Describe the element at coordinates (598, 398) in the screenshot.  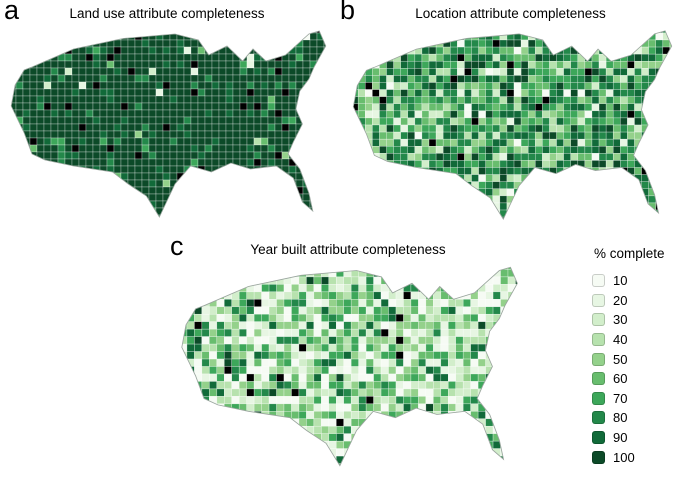
I see `legend-swatch` at that location.